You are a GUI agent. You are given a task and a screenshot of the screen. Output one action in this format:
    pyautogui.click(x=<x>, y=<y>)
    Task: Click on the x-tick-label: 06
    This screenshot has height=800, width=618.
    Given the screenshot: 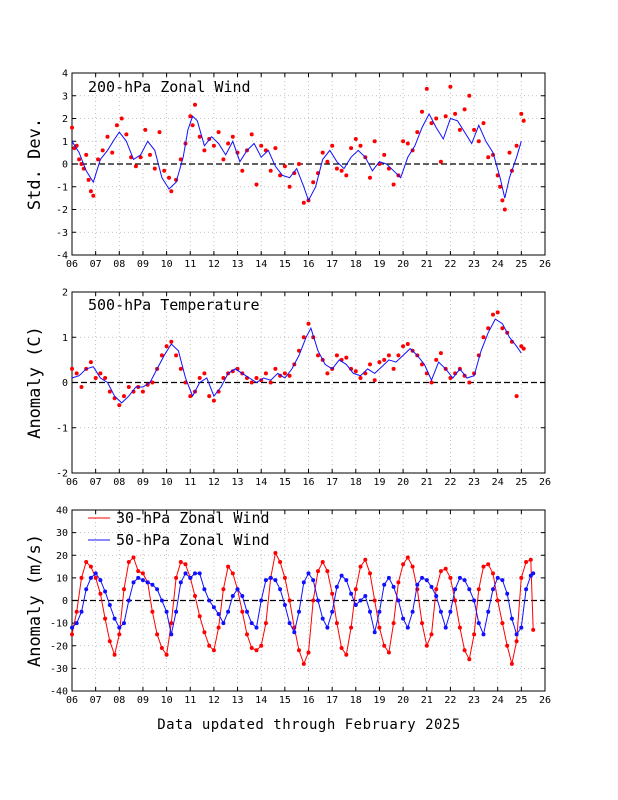 What is the action you would take?
    pyautogui.click(x=72, y=264)
    